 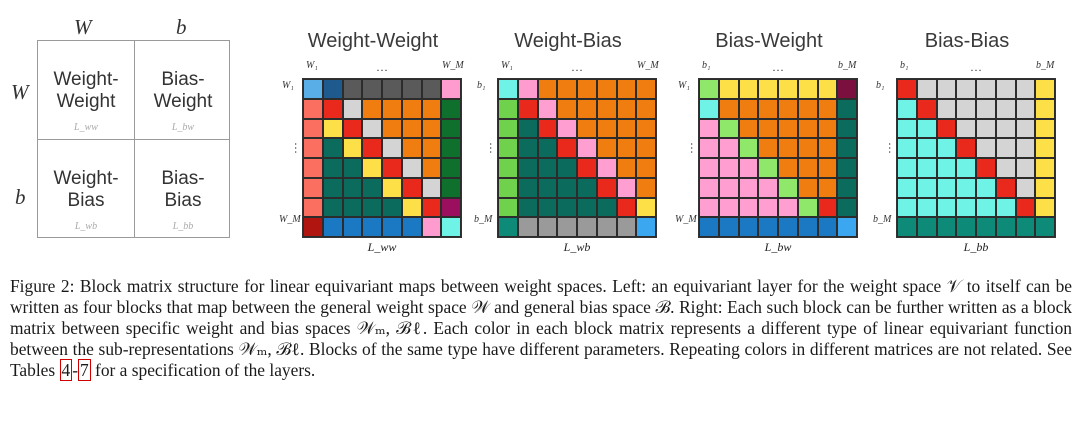 I want to click on cell-label: Bias- Bias, so click(x=183, y=189).